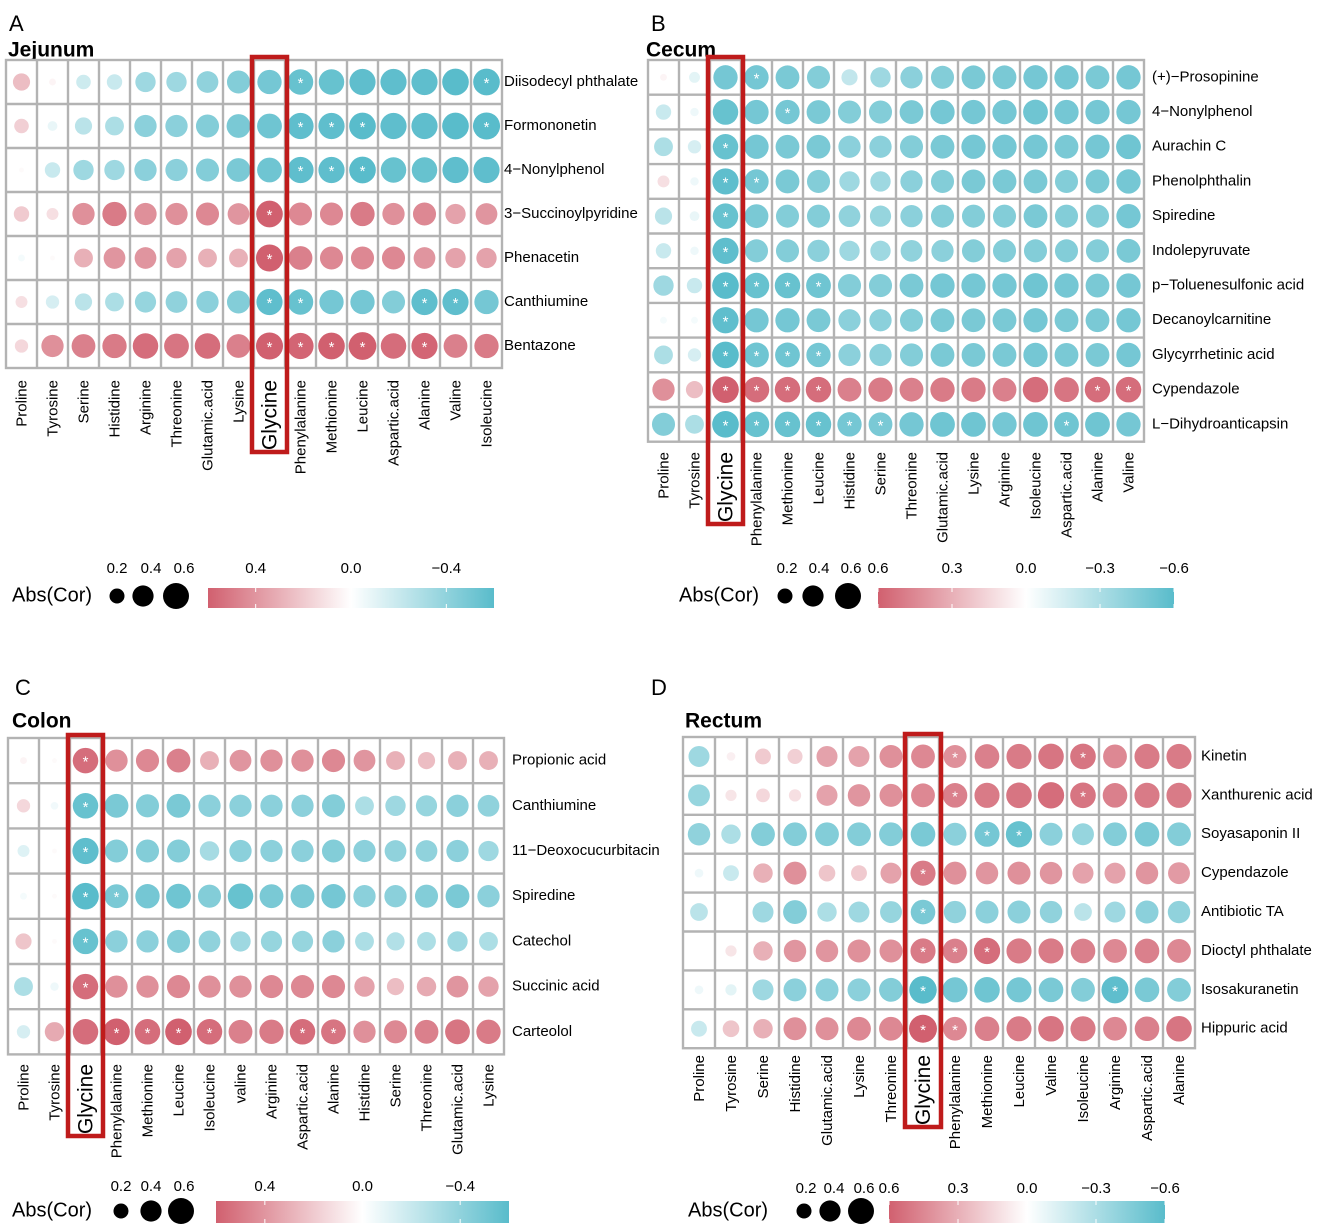 Image resolution: width=1325 pixels, height=1230 pixels. Describe the element at coordinates (731, 1083) in the screenshot. I see `column-label: Tyrosine` at that location.